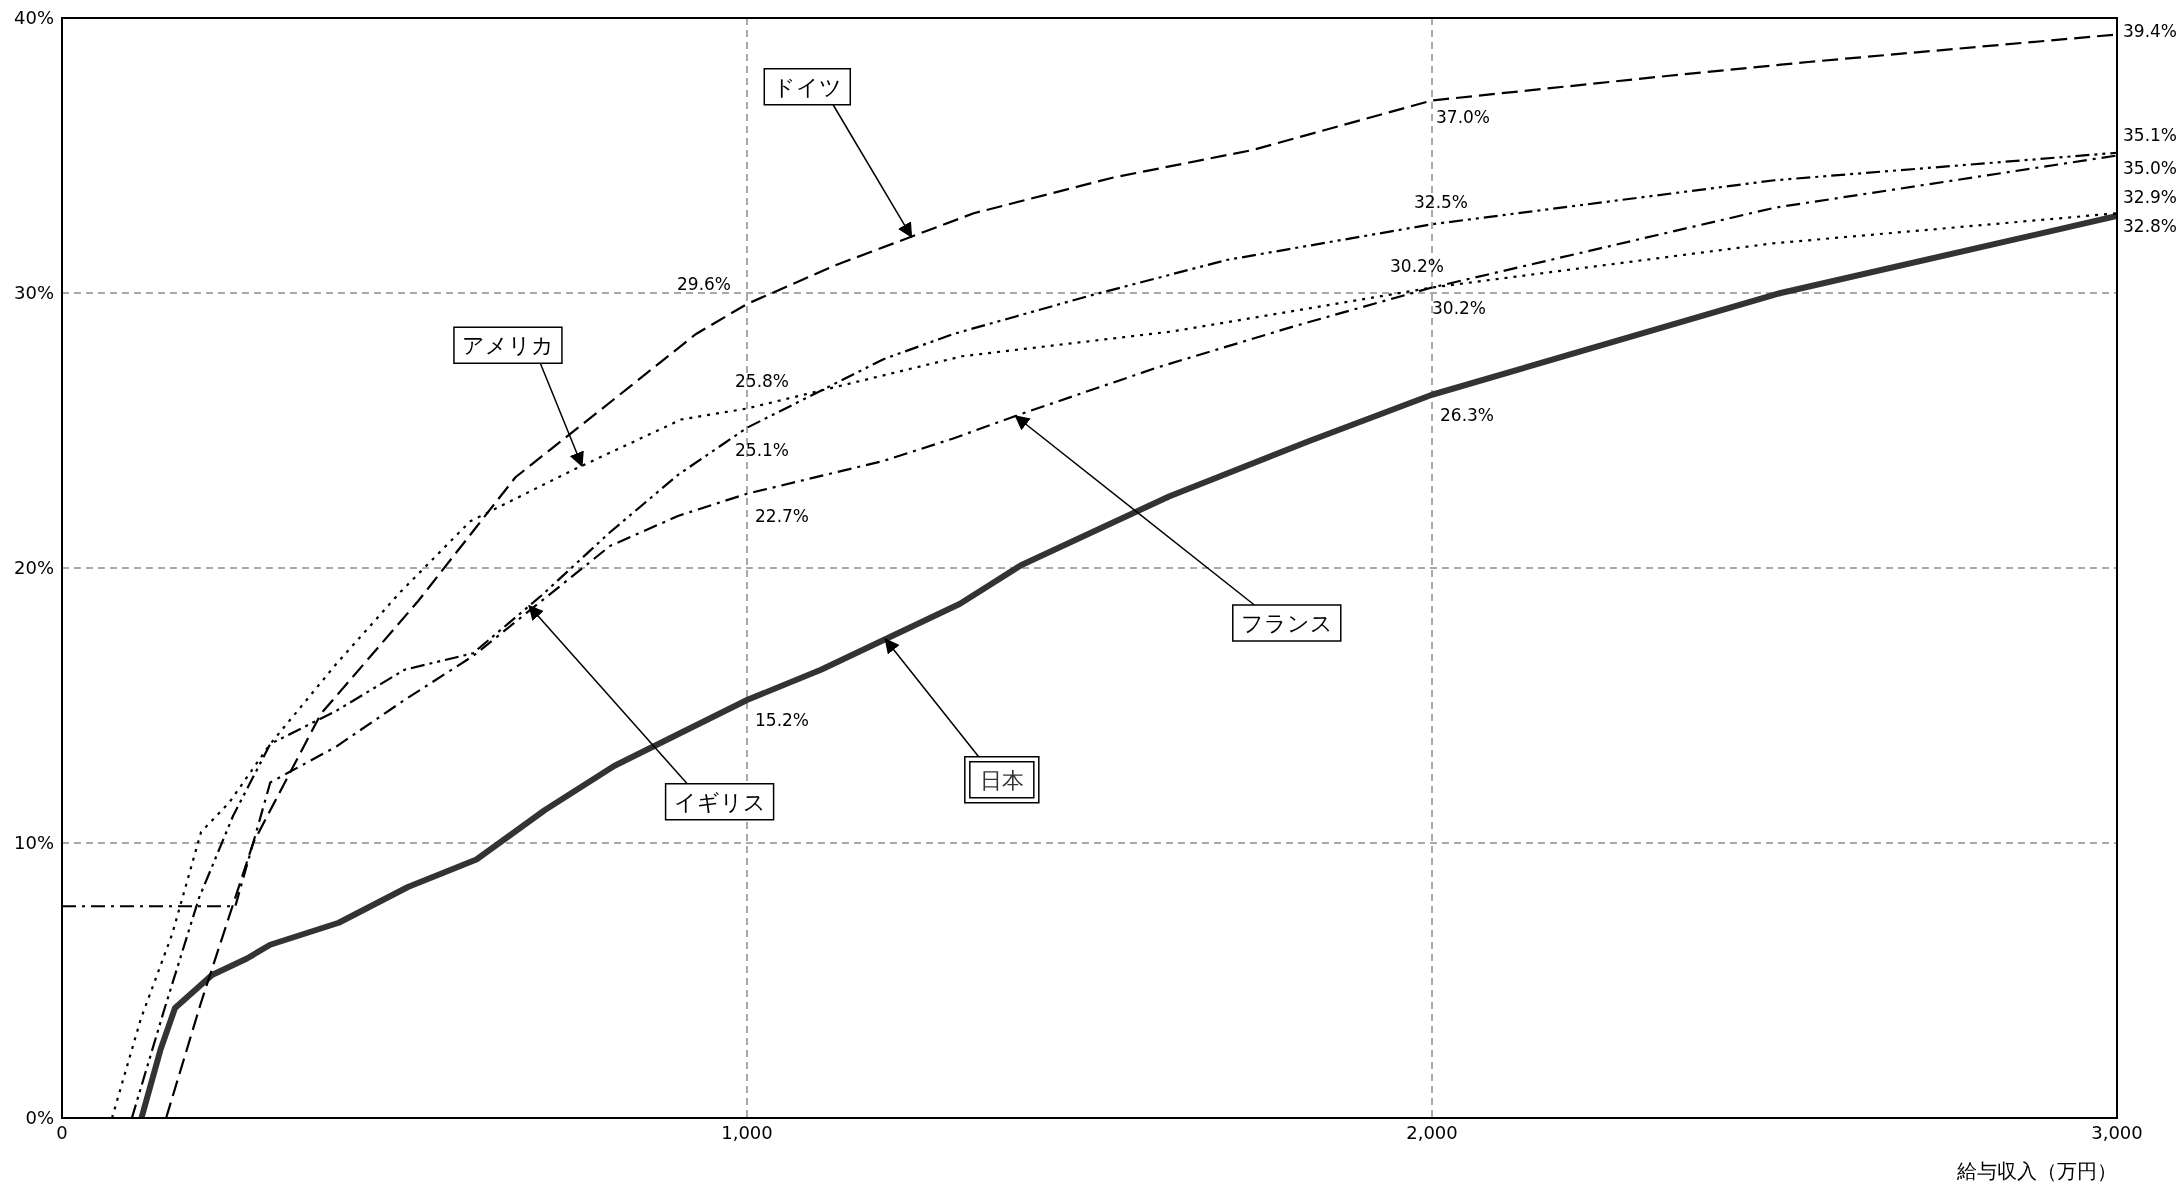 This screenshot has width=2179, height=1197. What do you see at coordinates (1441, 202) in the screenshot?
I see `data-label: 32.5%` at bounding box center [1441, 202].